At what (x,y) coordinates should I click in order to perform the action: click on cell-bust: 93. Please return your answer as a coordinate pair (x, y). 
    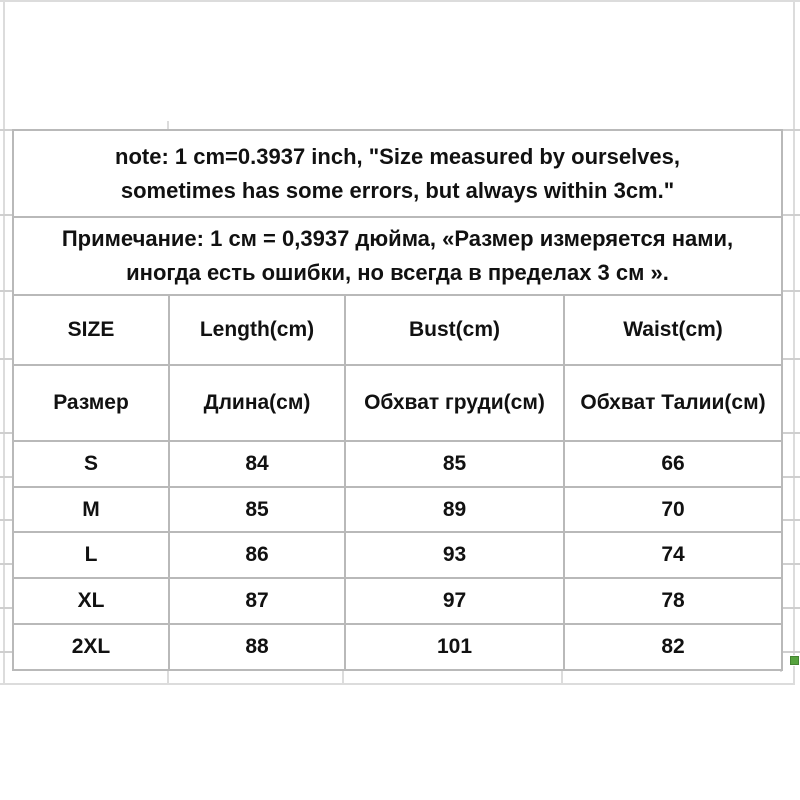
    Looking at the image, I should click on (454, 555).